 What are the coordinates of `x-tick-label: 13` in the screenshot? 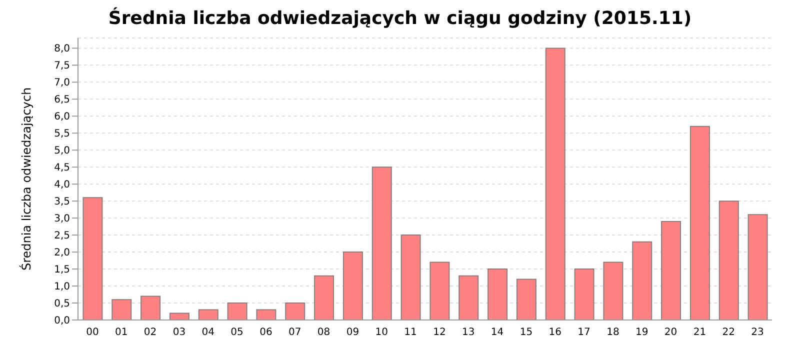 It's located at (468, 332).